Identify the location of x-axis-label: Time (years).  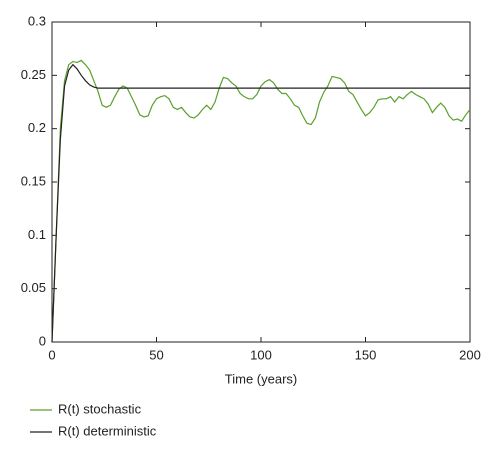
(261, 378).